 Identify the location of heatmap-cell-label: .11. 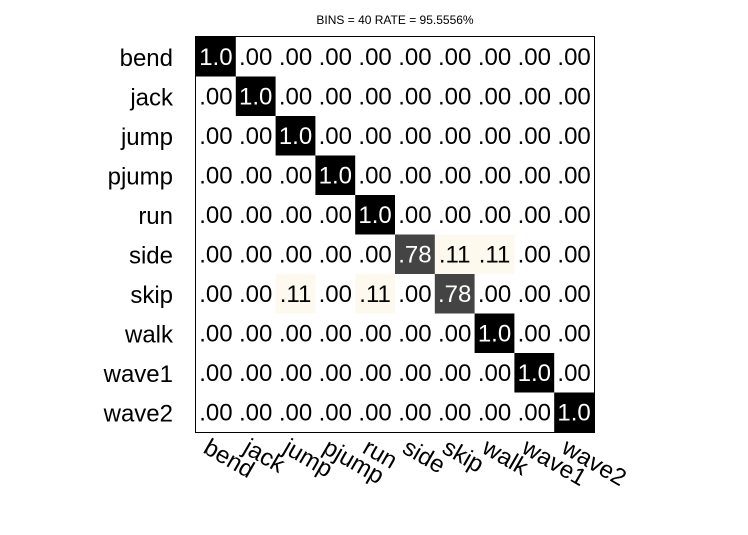
(375, 294).